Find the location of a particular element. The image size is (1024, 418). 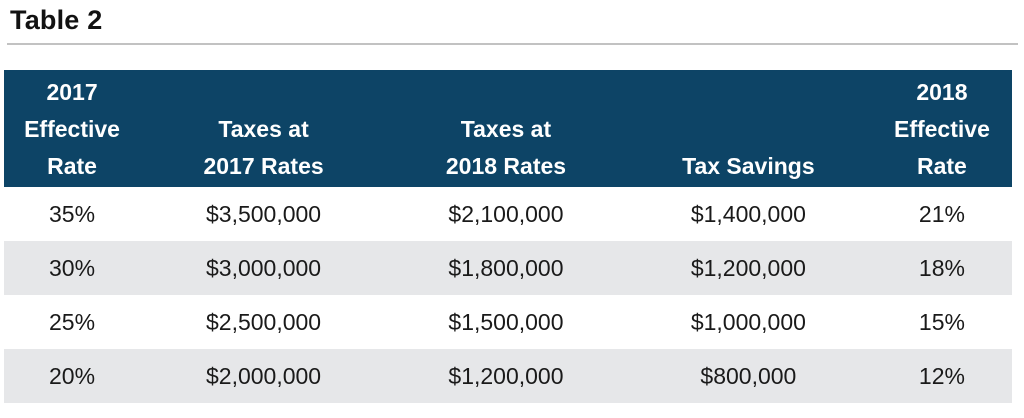

column-header-2017-effective-rate: 2017 Effective Rate is located at coordinates (72, 128).